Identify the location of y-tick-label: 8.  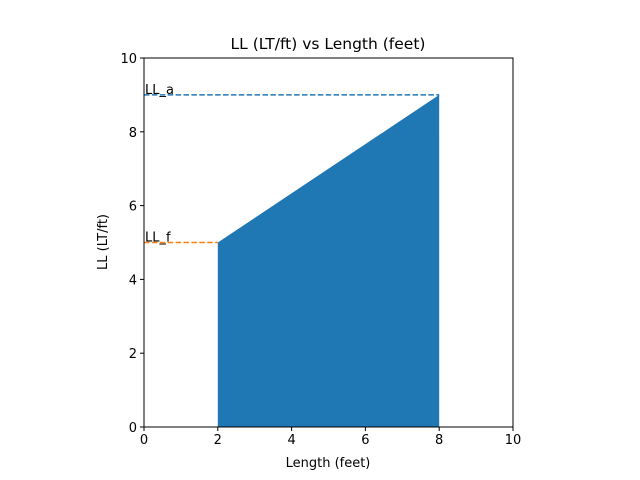
(133, 133).